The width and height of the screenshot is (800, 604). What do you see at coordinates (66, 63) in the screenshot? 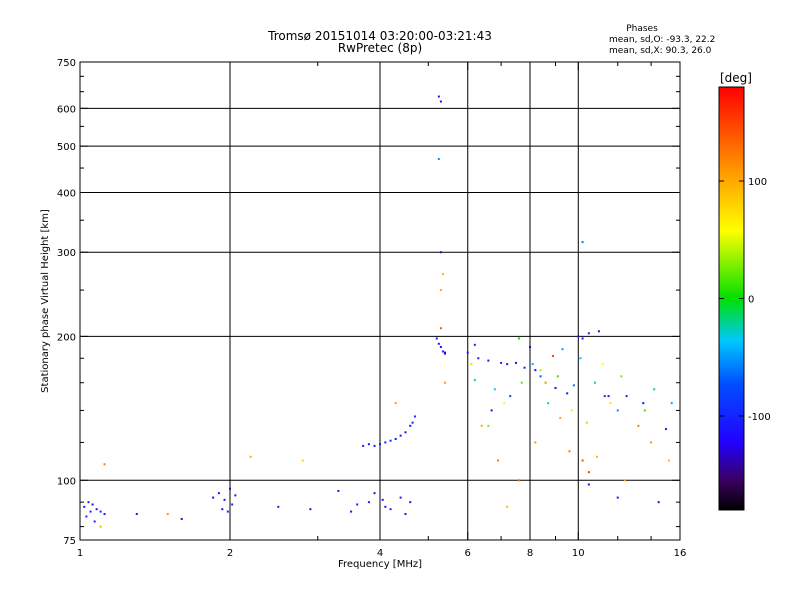
I see `y-tick-label: 750` at bounding box center [66, 63].